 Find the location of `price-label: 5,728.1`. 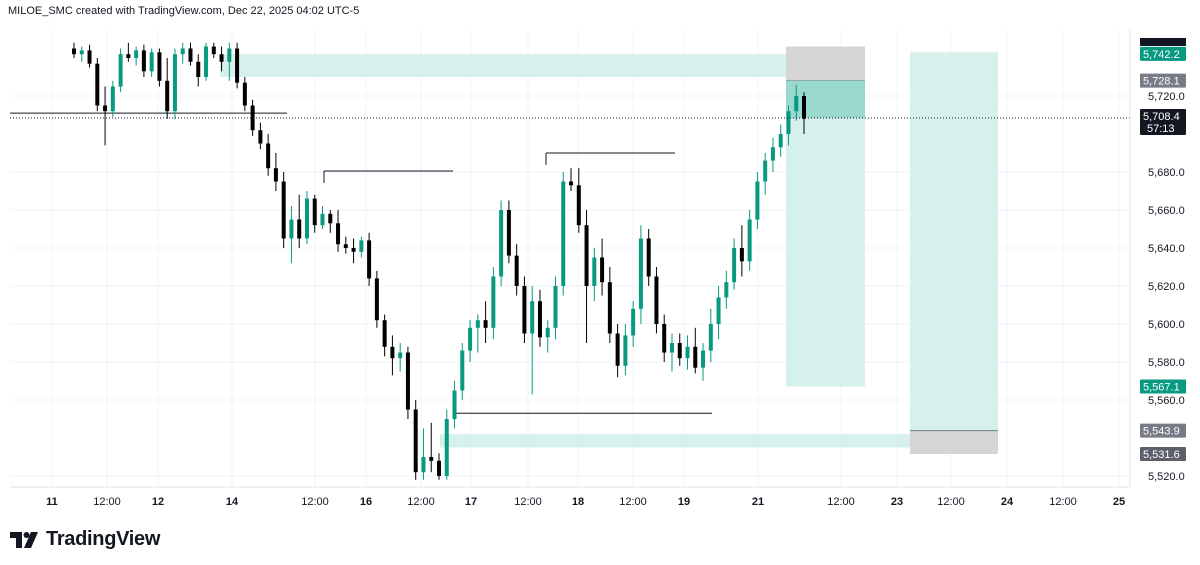

price-label: 5,728.1 is located at coordinates (1163, 80).